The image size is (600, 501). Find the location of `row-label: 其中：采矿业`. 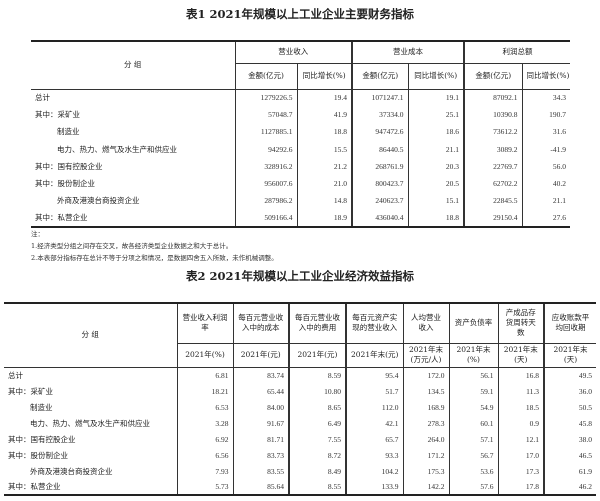

row-label: 其中：采矿业 is located at coordinates (30, 391).